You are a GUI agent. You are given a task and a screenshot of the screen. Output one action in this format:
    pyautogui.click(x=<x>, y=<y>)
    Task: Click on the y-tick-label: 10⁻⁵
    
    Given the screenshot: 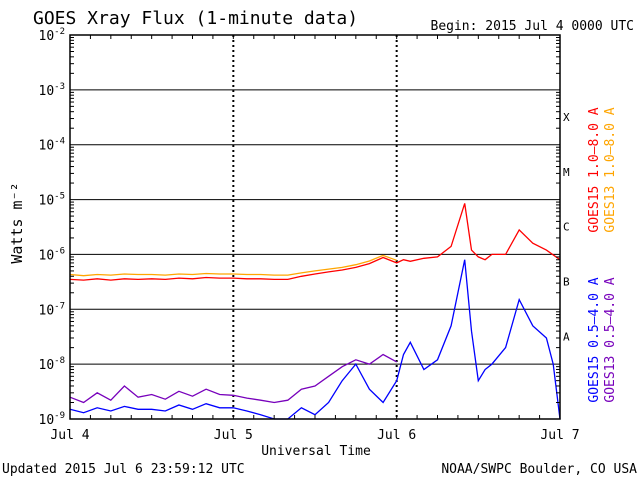 What is the action you would take?
    pyautogui.click(x=52, y=200)
    